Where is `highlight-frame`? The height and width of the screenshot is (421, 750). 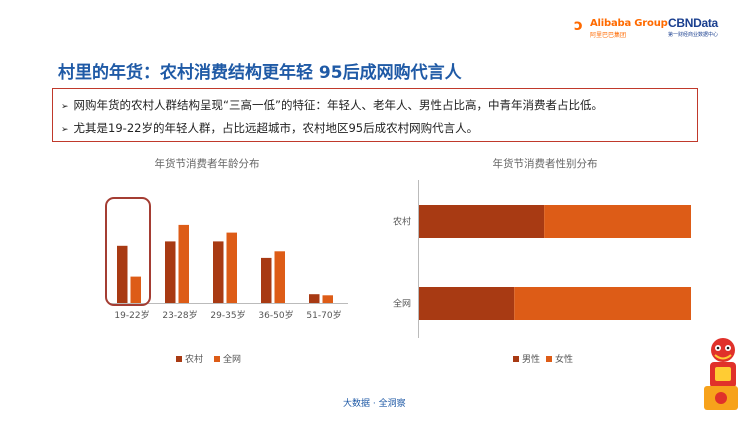
highlight-frame is located at coordinates (128, 251).